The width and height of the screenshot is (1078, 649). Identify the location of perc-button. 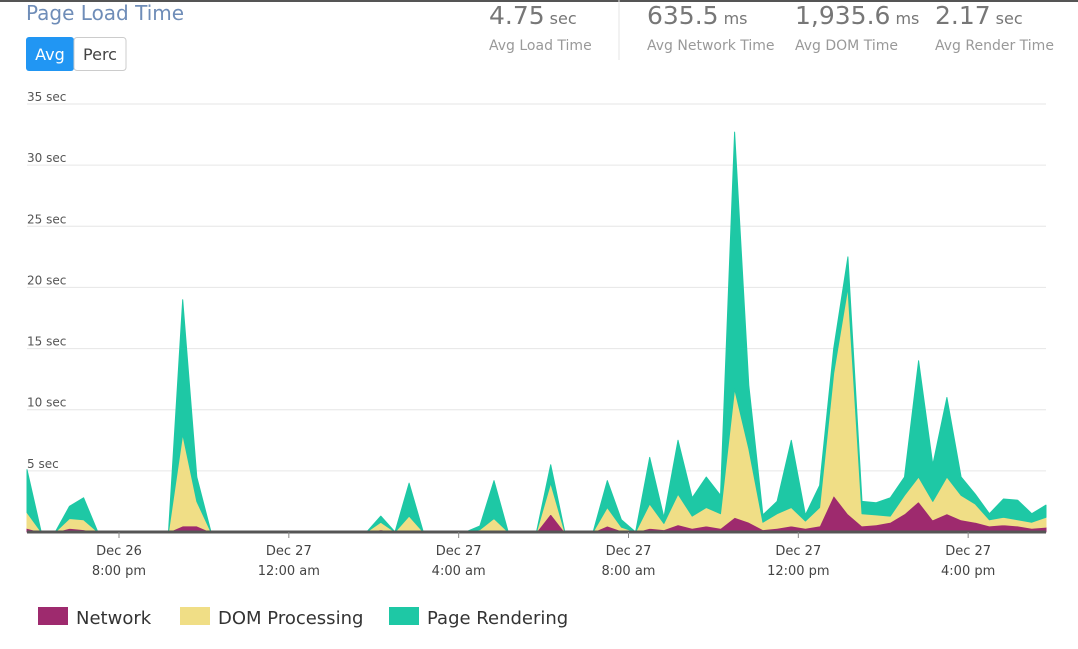
(100, 54).